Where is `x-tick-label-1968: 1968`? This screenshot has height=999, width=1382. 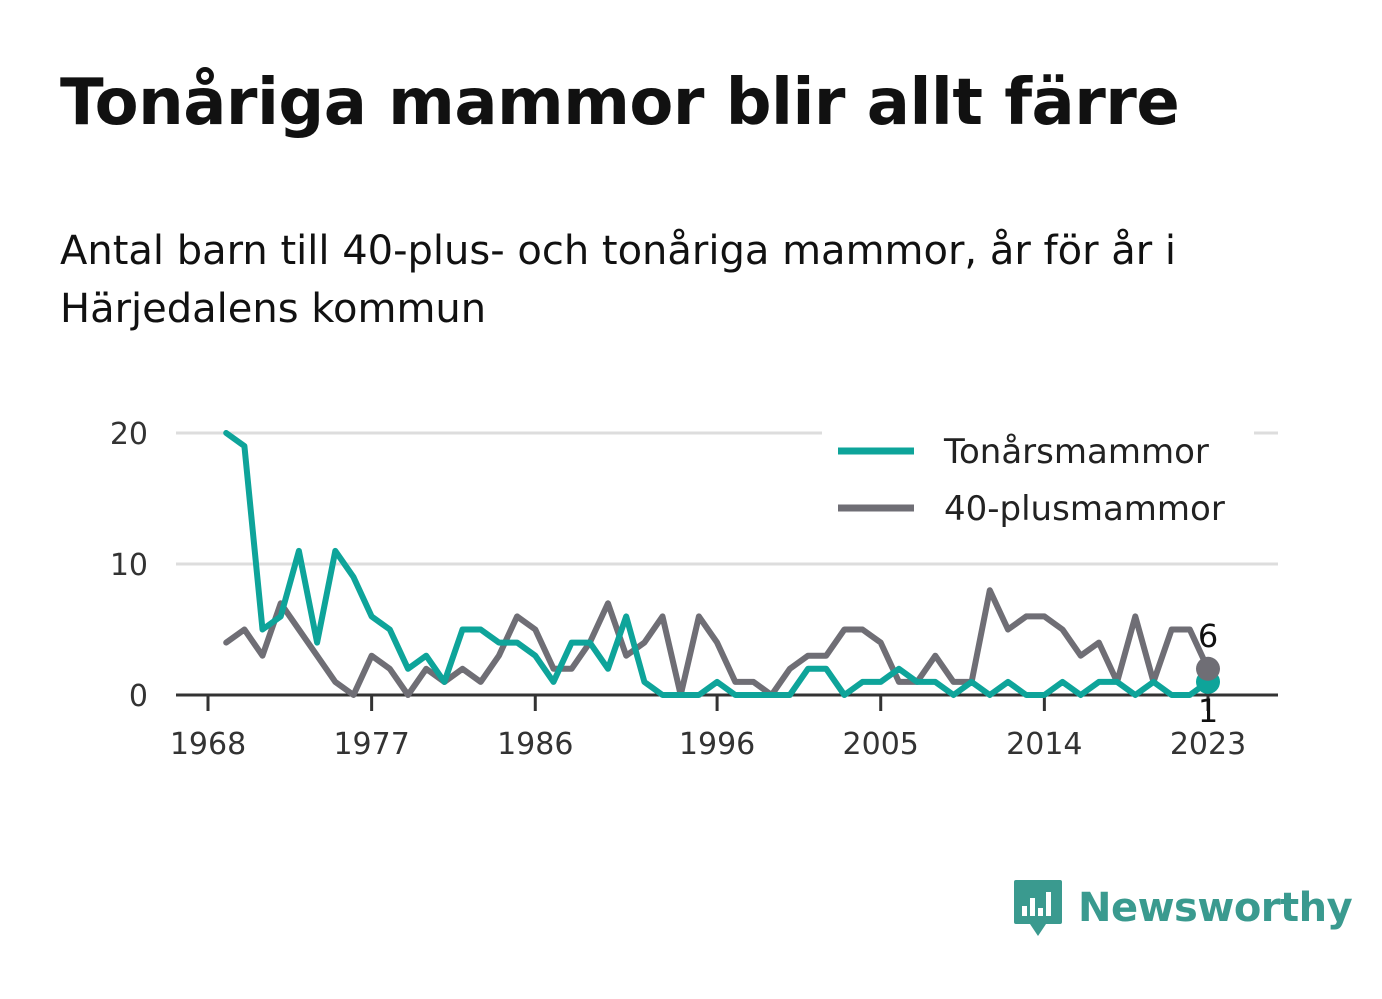
x-tick-label-1968: 1968 is located at coordinates (208, 744).